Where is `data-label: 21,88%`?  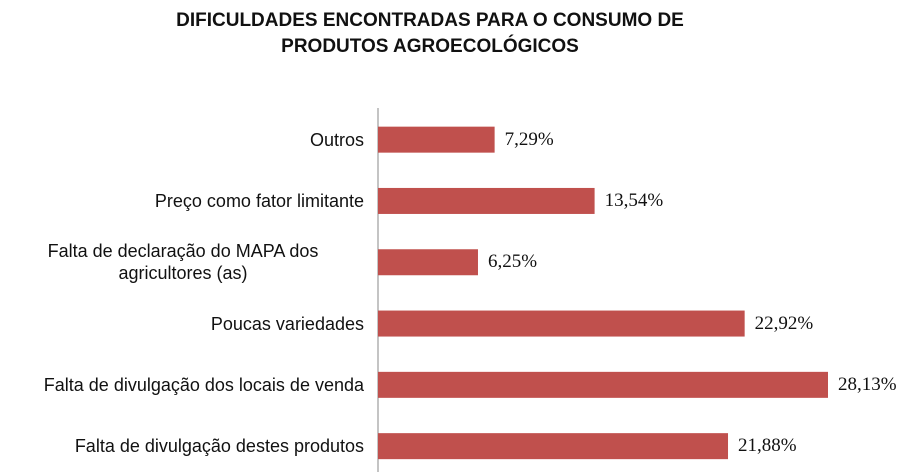
data-label: 21,88% is located at coordinates (767, 446).